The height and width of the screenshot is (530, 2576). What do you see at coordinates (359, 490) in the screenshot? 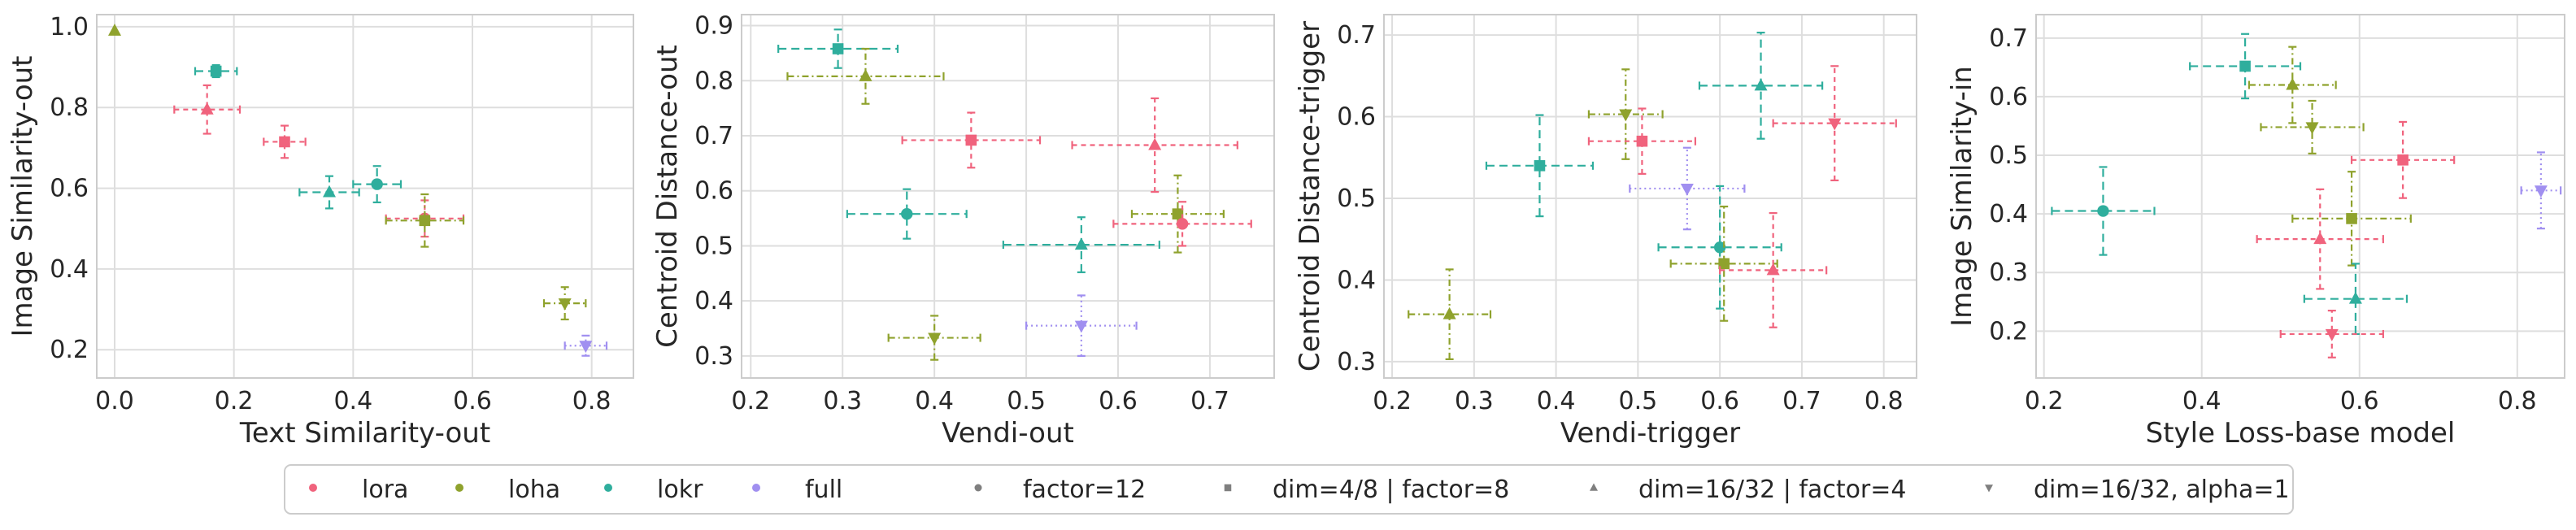
I see `legend-item-lora: lora` at bounding box center [359, 490].